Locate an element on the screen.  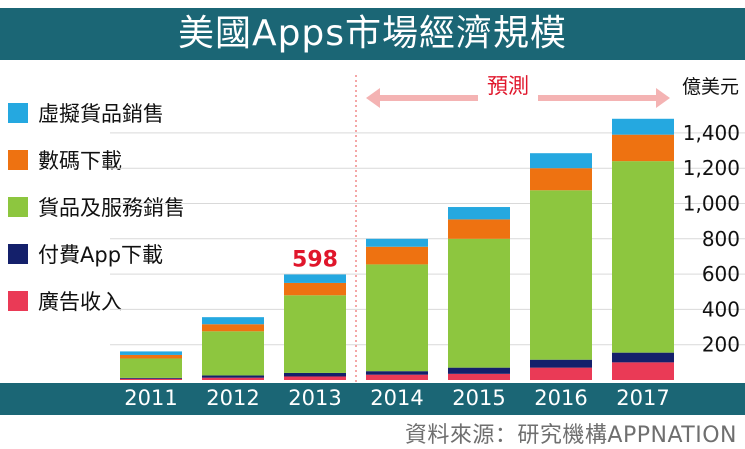
y-tick-label: 1,400 is located at coordinates (711, 133).